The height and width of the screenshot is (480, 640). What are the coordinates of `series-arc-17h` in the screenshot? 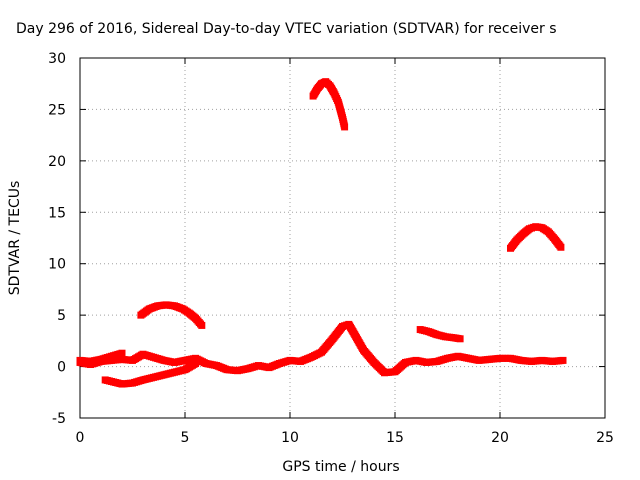 It's located at (440, 334).